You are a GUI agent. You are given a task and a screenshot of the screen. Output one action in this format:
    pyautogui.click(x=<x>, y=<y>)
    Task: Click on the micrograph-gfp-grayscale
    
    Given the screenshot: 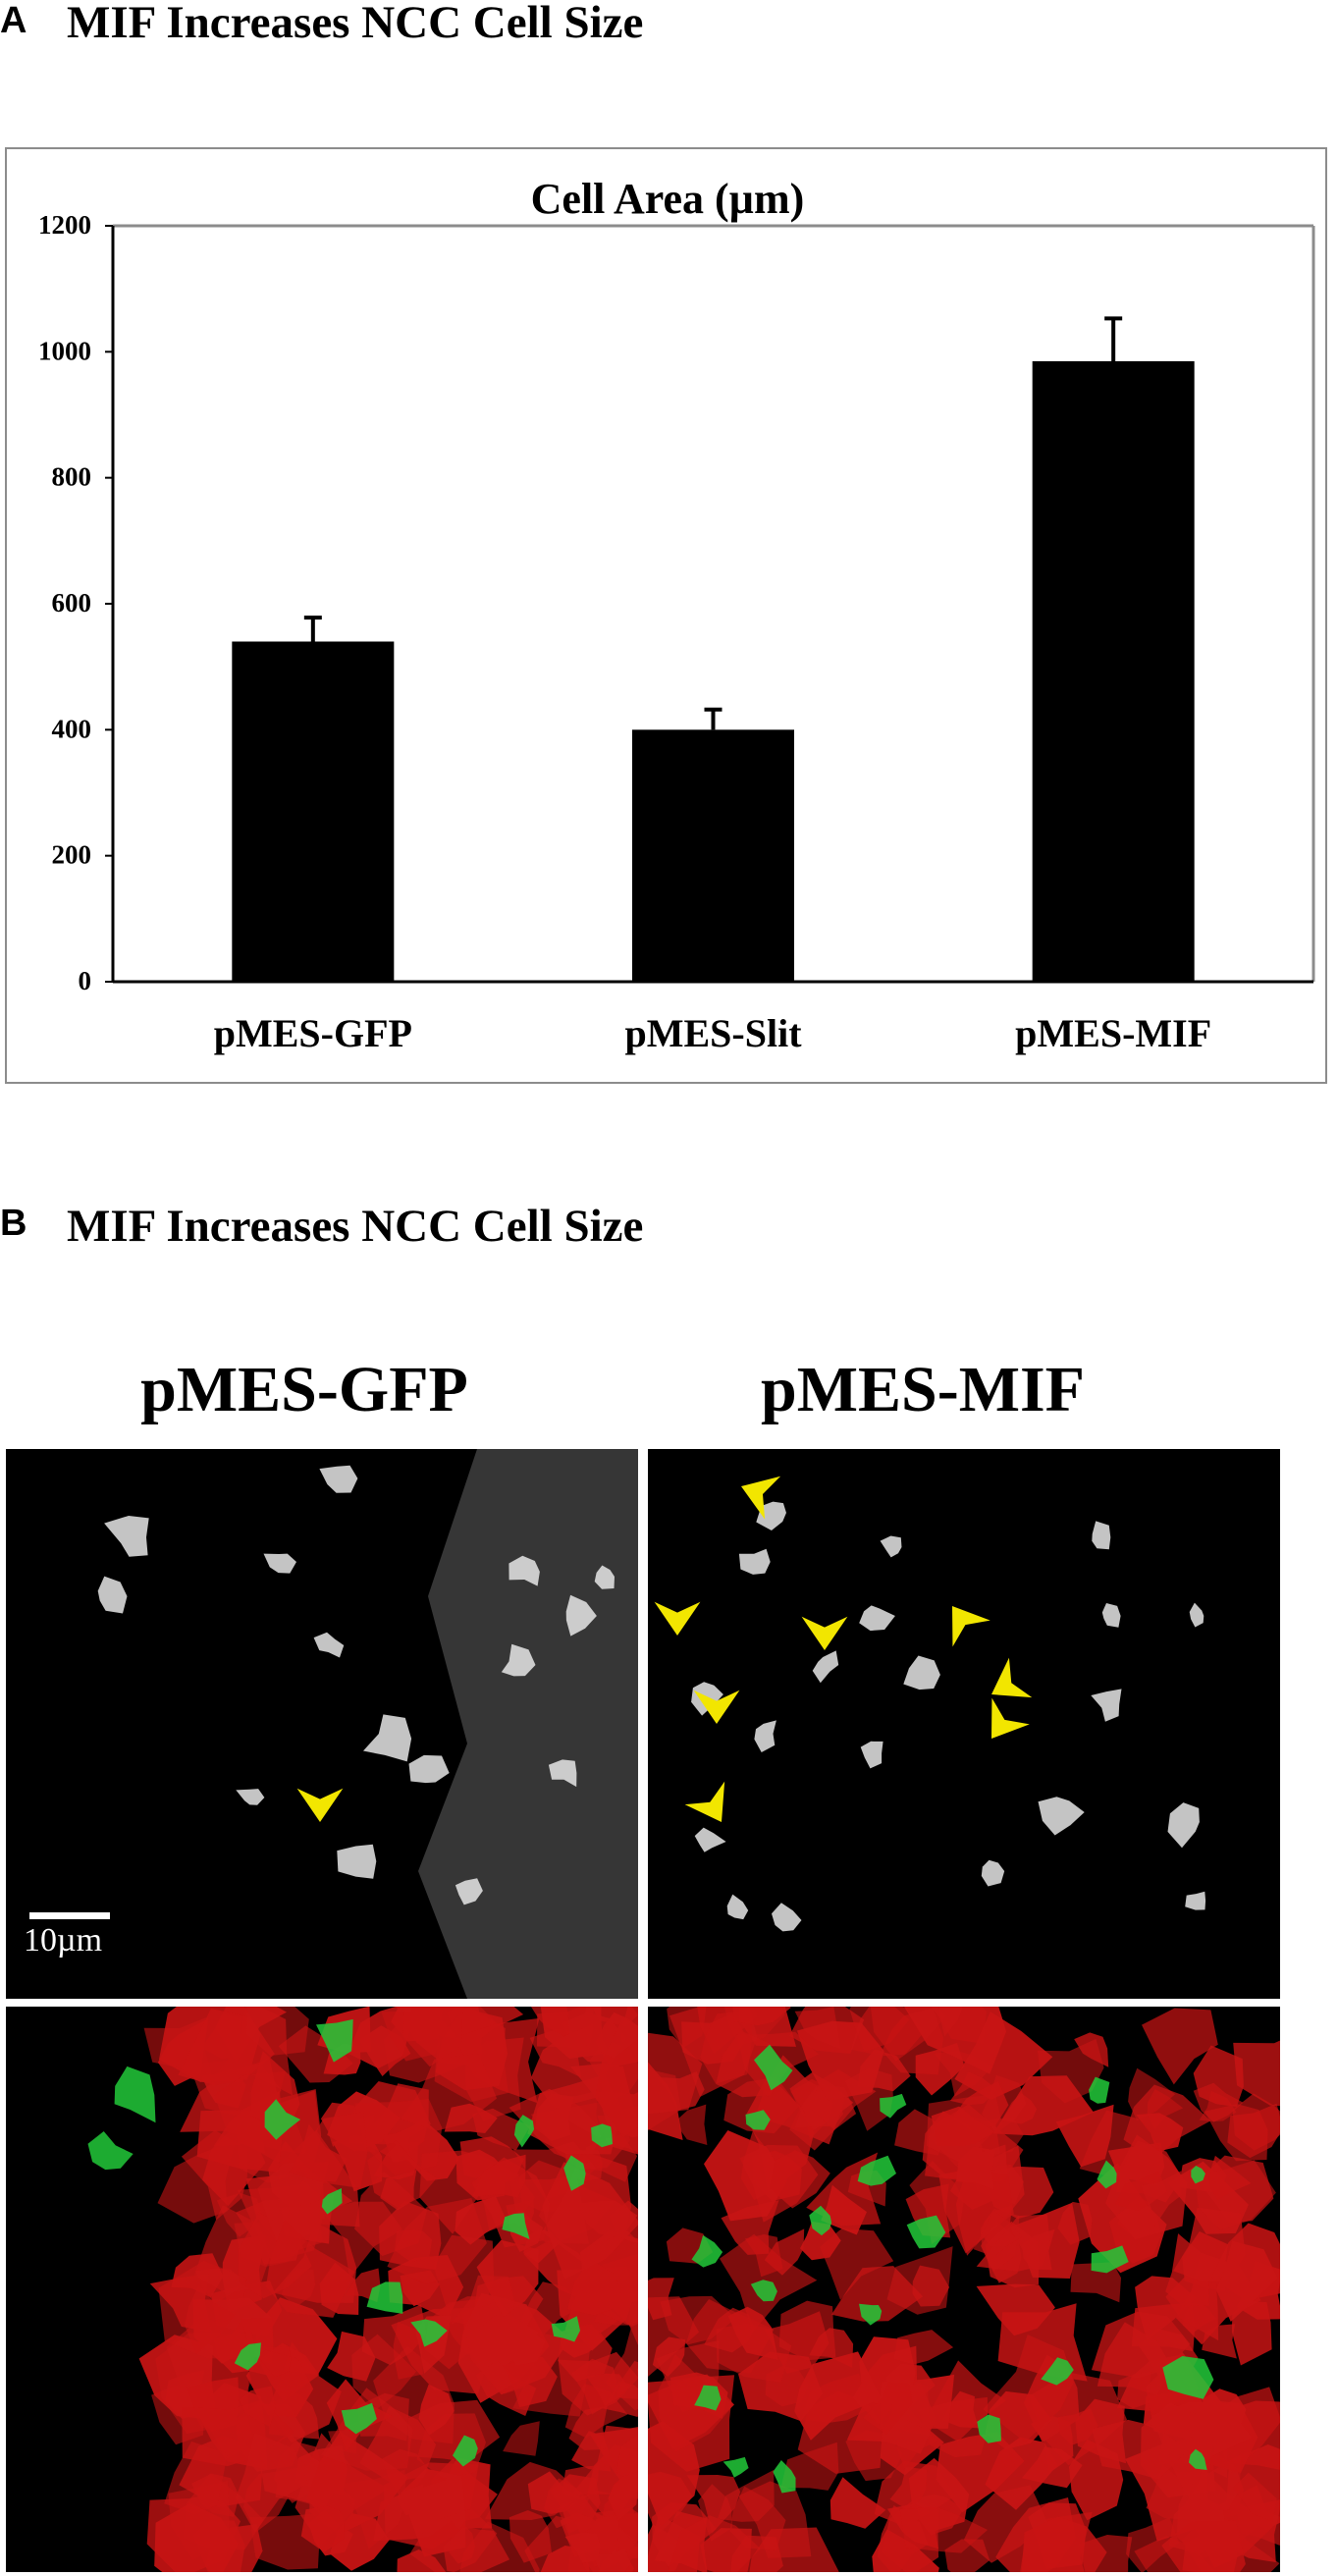 What is the action you would take?
    pyautogui.click(x=322, y=1724)
    